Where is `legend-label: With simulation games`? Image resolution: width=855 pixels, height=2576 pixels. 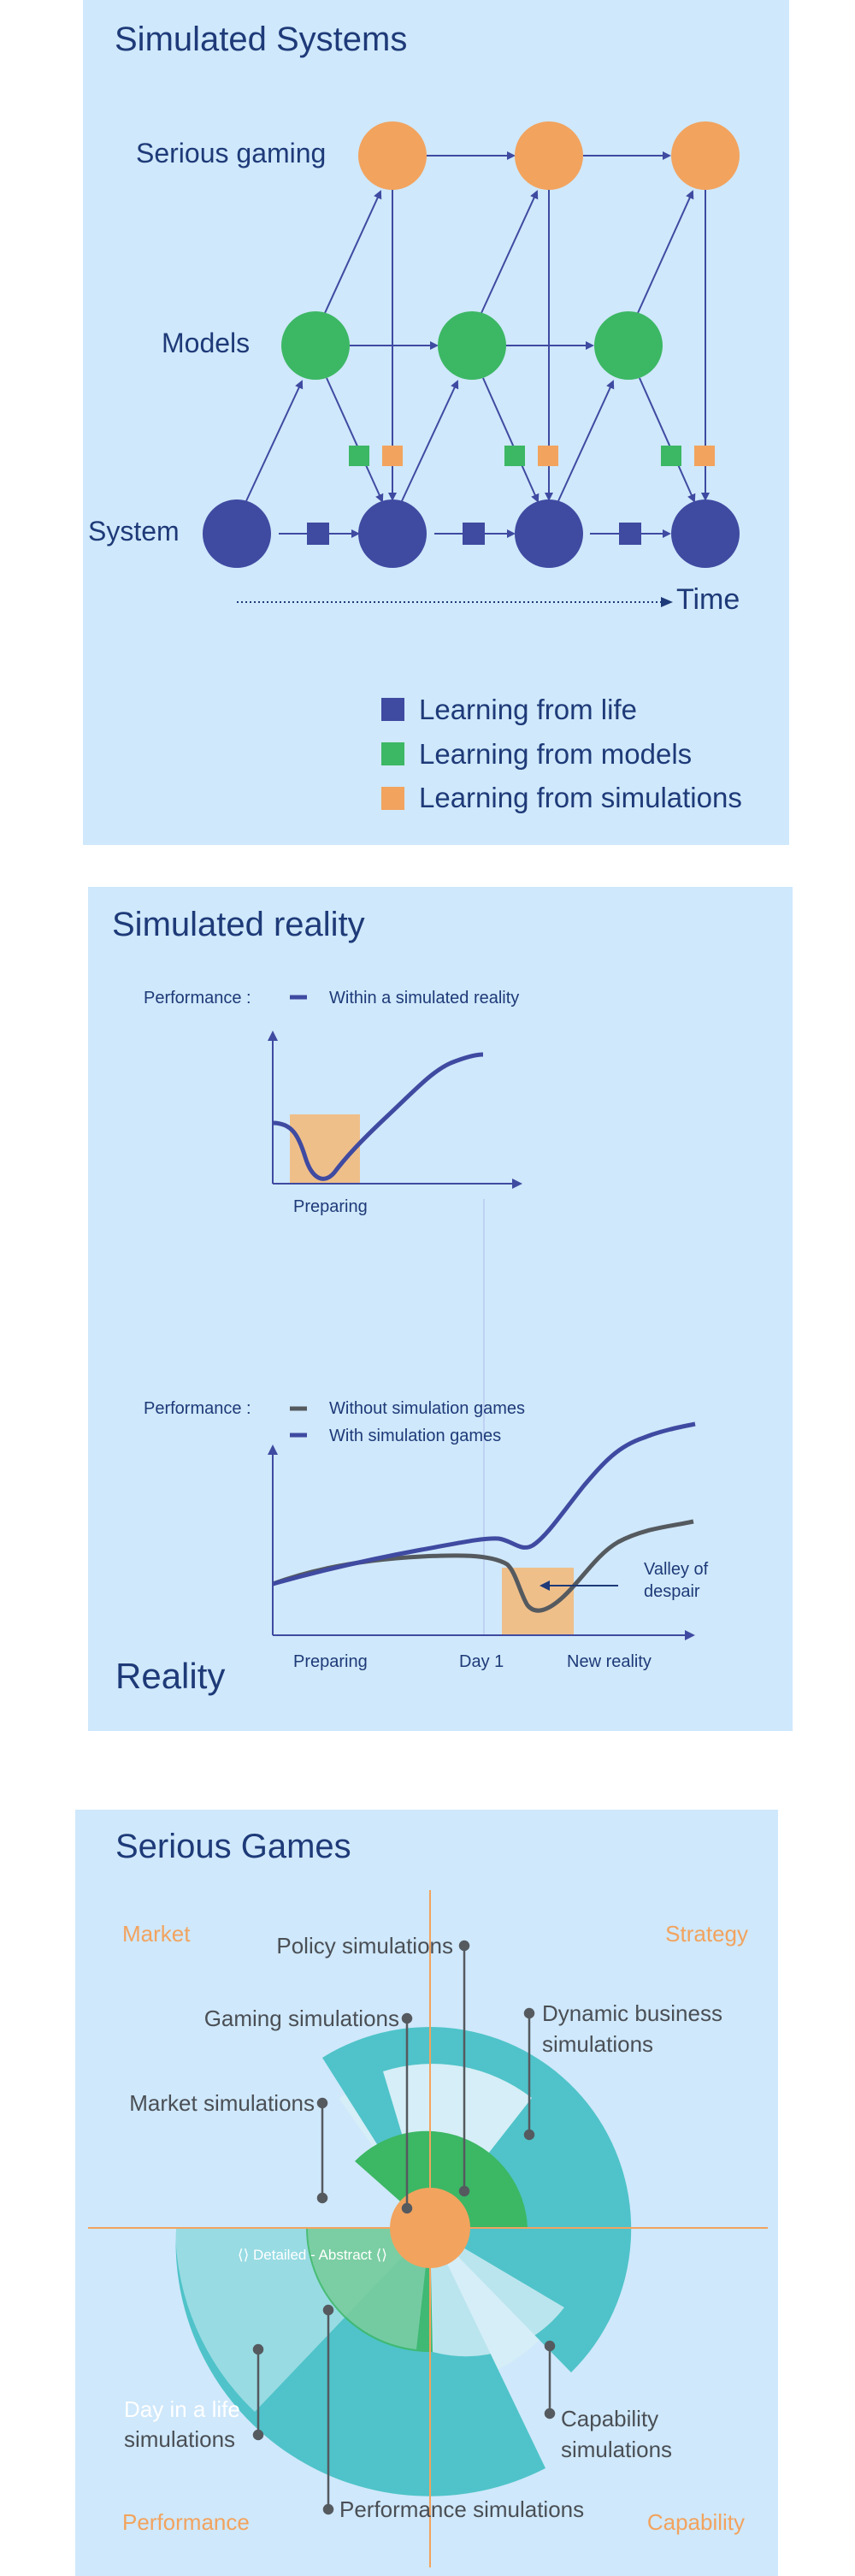 legend-label: With simulation games is located at coordinates (415, 1436).